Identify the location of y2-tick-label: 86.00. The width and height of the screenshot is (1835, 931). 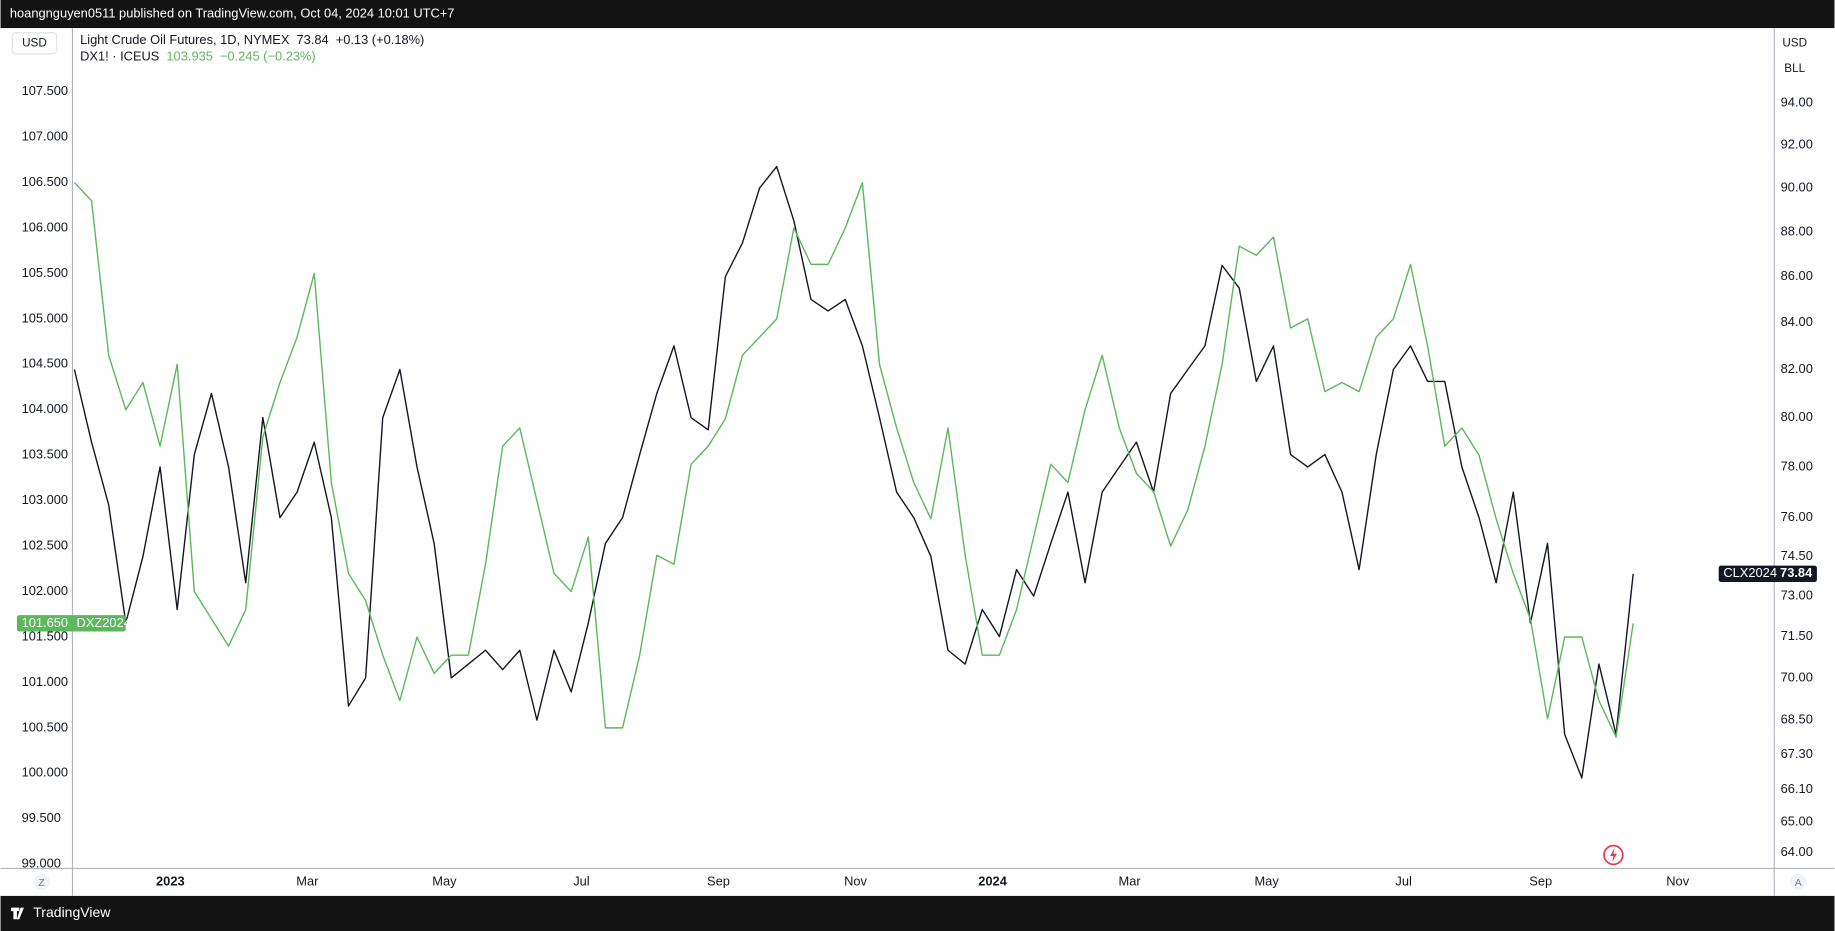
(1797, 275).